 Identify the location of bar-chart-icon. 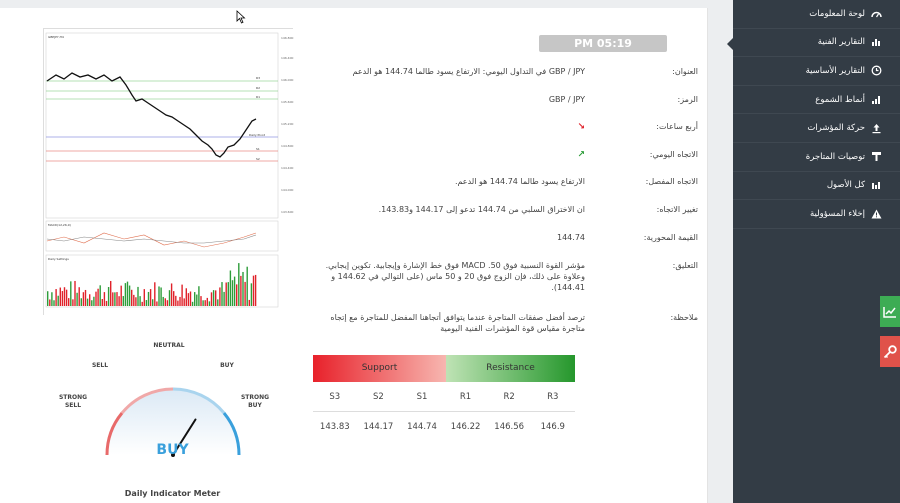
(876, 42).